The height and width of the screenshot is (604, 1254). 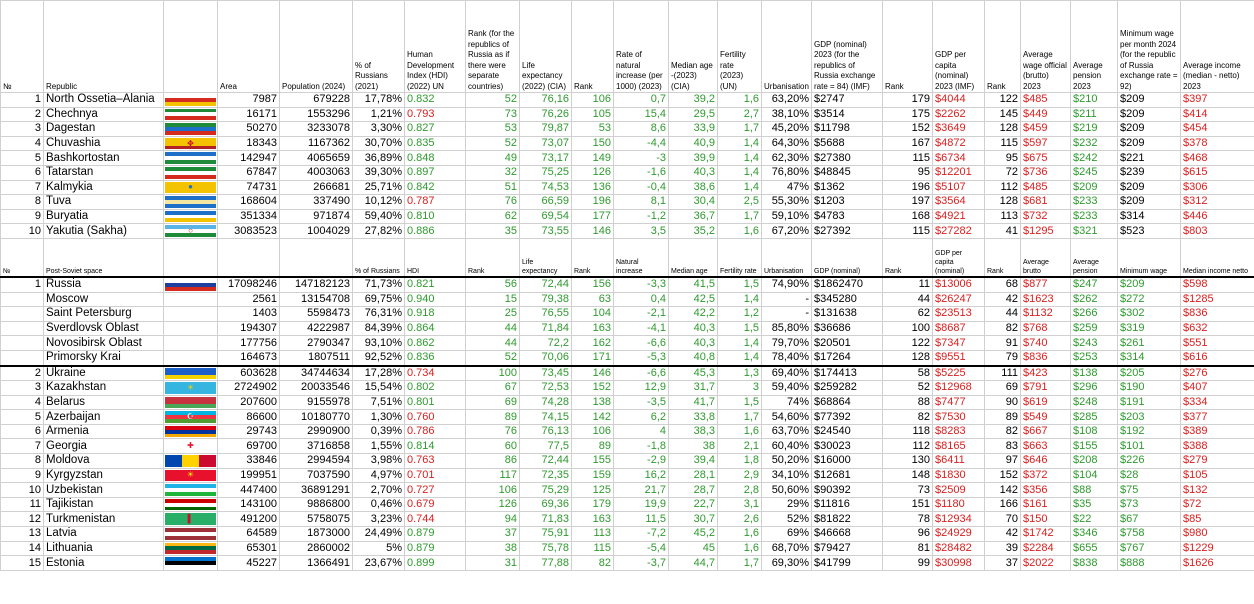 I want to click on table-cell: 122, so click(x=907, y=343).